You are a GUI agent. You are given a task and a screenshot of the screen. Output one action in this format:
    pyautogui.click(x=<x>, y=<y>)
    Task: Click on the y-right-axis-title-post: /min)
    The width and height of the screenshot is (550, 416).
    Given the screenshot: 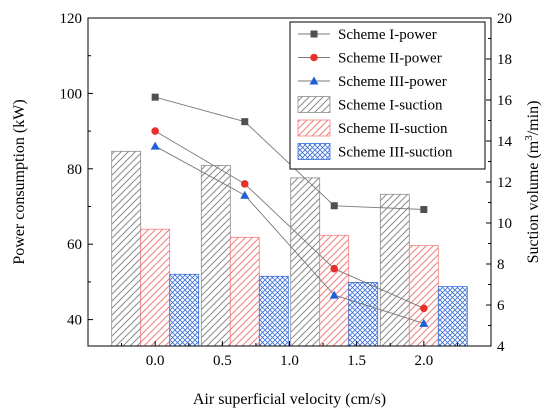 What is the action you would take?
    pyautogui.click(x=533, y=118)
    